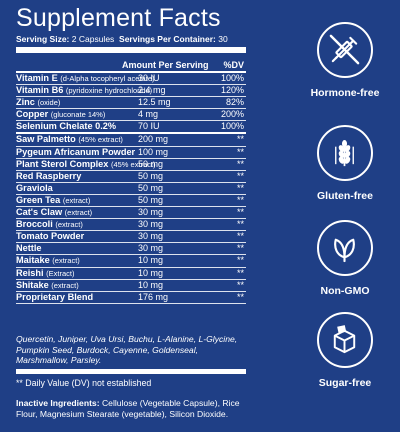 The width and height of the screenshot is (400, 432). What do you see at coordinates (232, 90) in the screenshot?
I see `nutrient-dv: 120%` at bounding box center [232, 90].